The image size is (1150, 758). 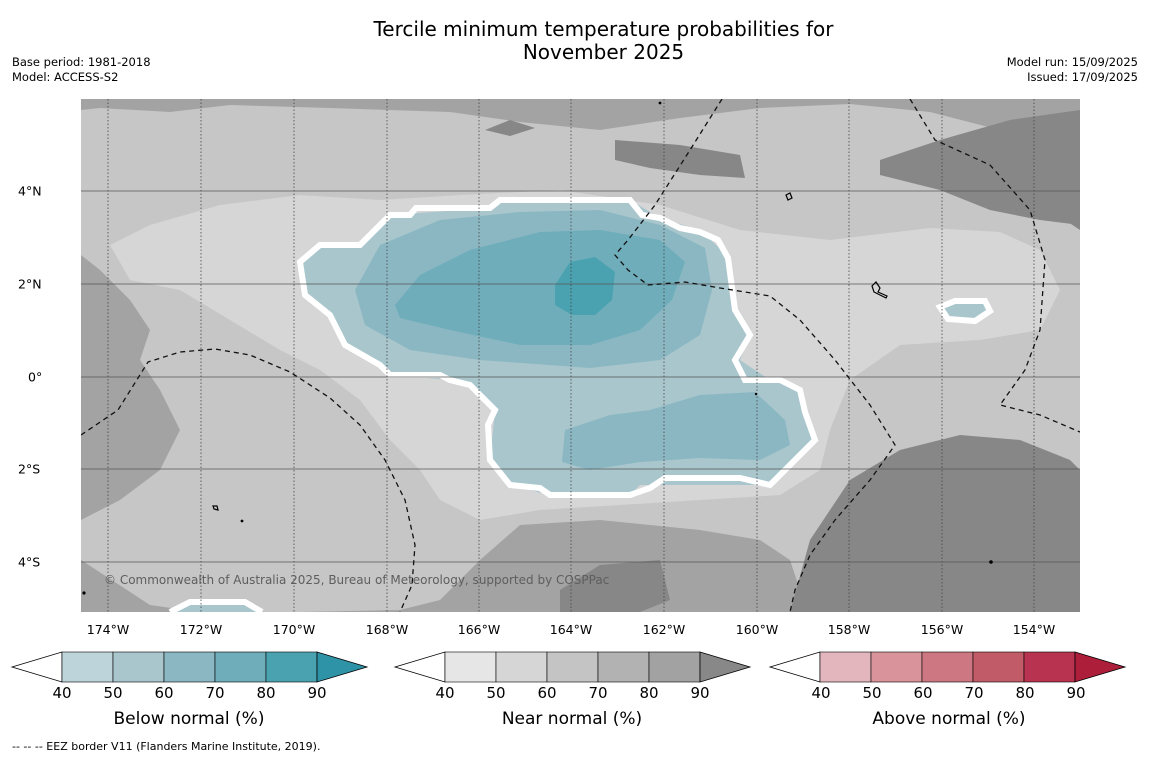 I want to click on colorbar-above-tick: 40, so click(x=821, y=693).